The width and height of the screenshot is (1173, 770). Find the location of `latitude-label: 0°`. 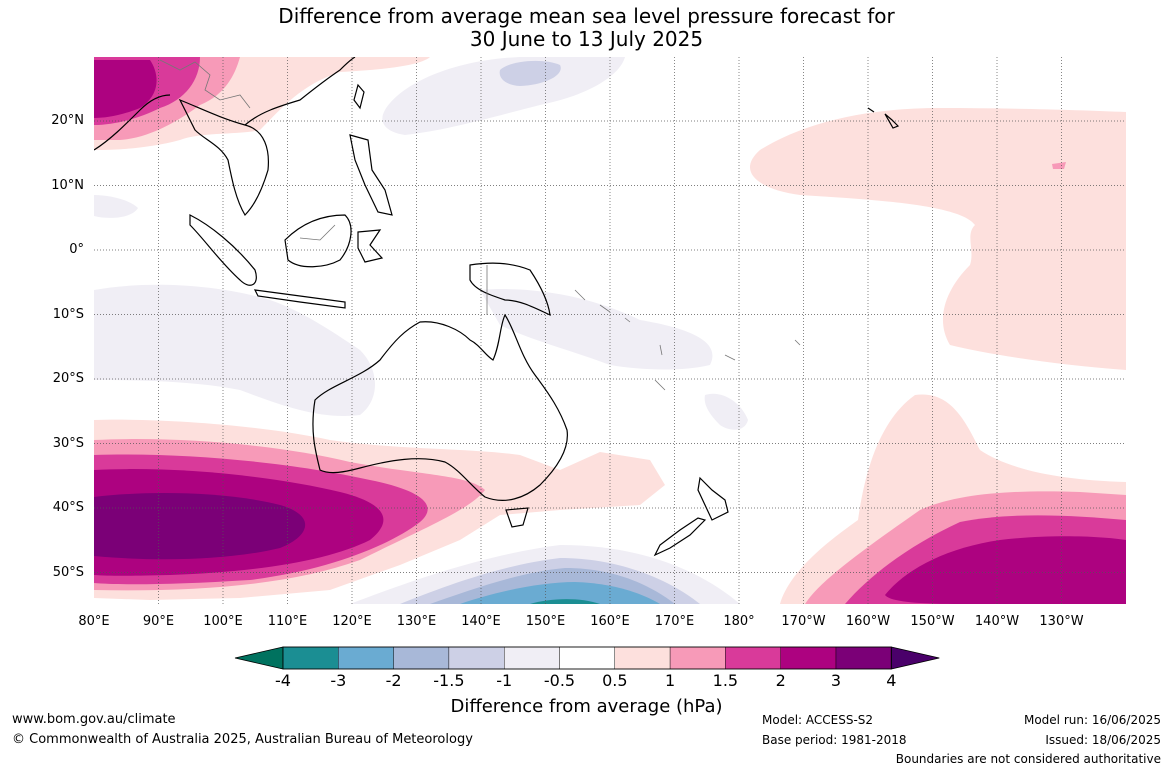

latitude-label: 0° is located at coordinates (76, 249).